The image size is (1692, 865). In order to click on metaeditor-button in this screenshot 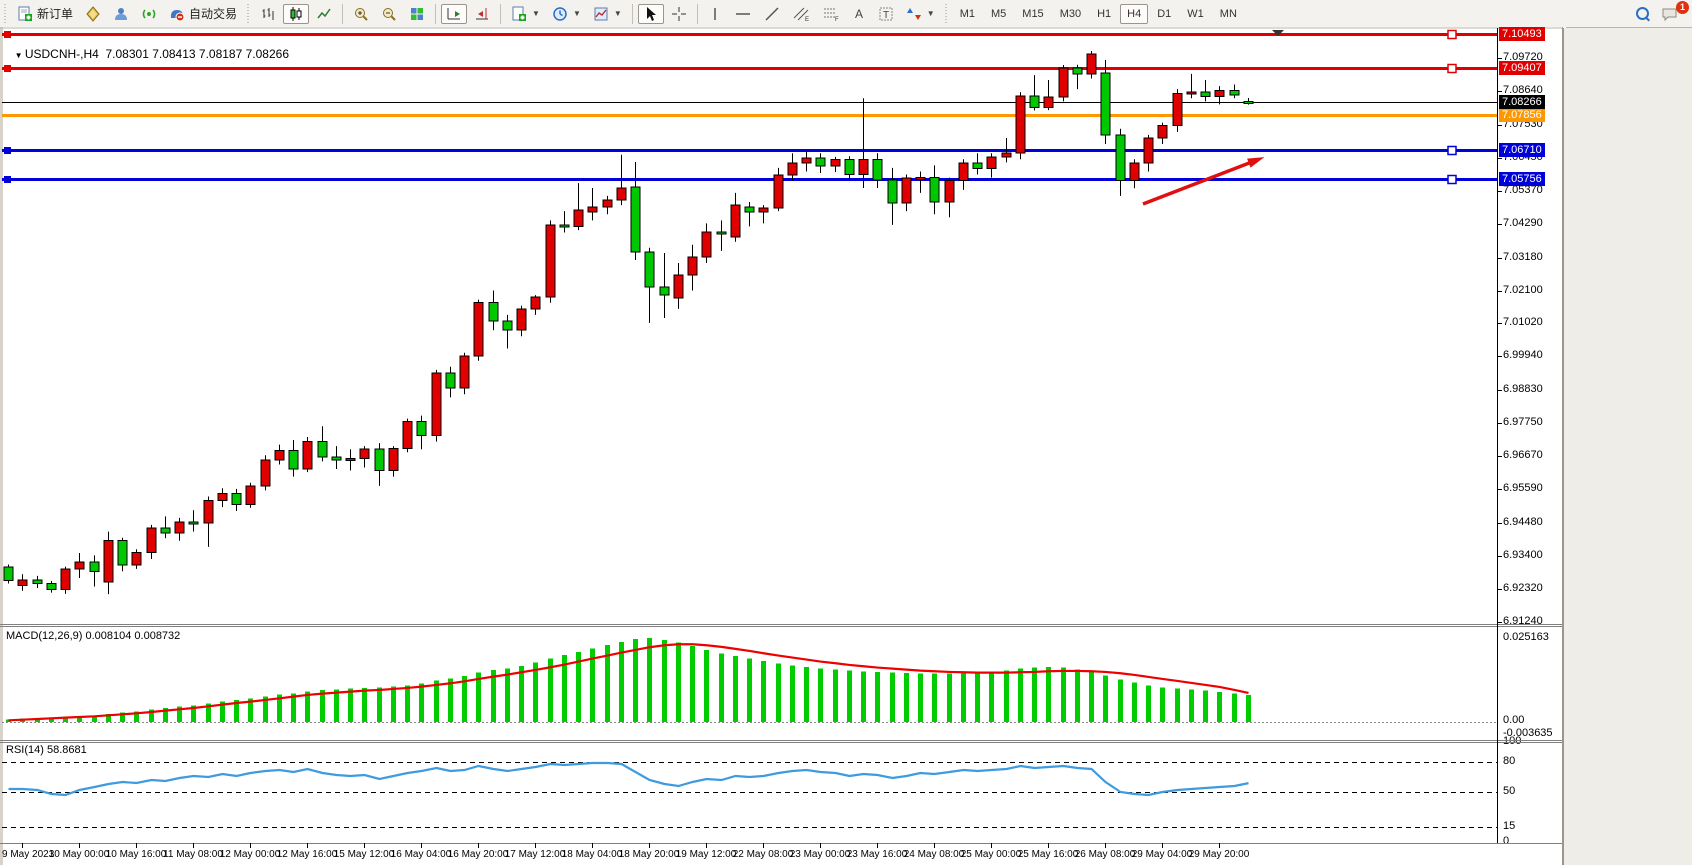, I will do `click(93, 14)`.